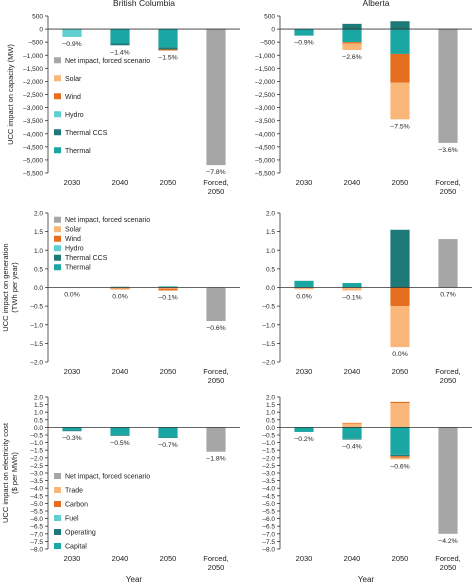  I want to click on legend-label: Solar, so click(73, 79).